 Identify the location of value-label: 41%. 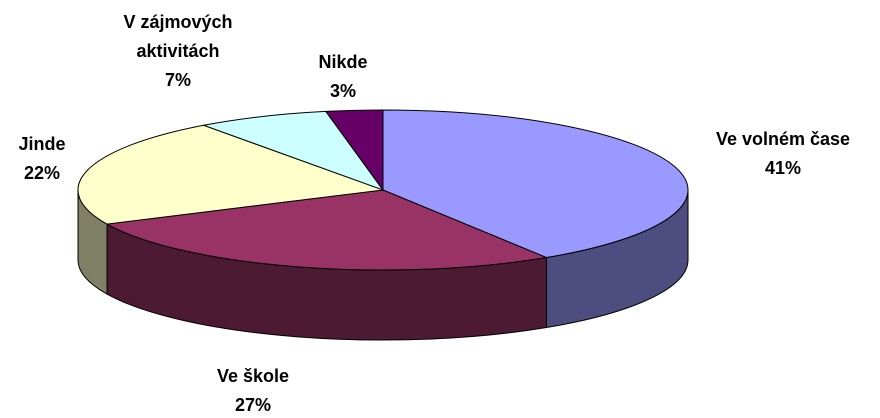
(783, 168).